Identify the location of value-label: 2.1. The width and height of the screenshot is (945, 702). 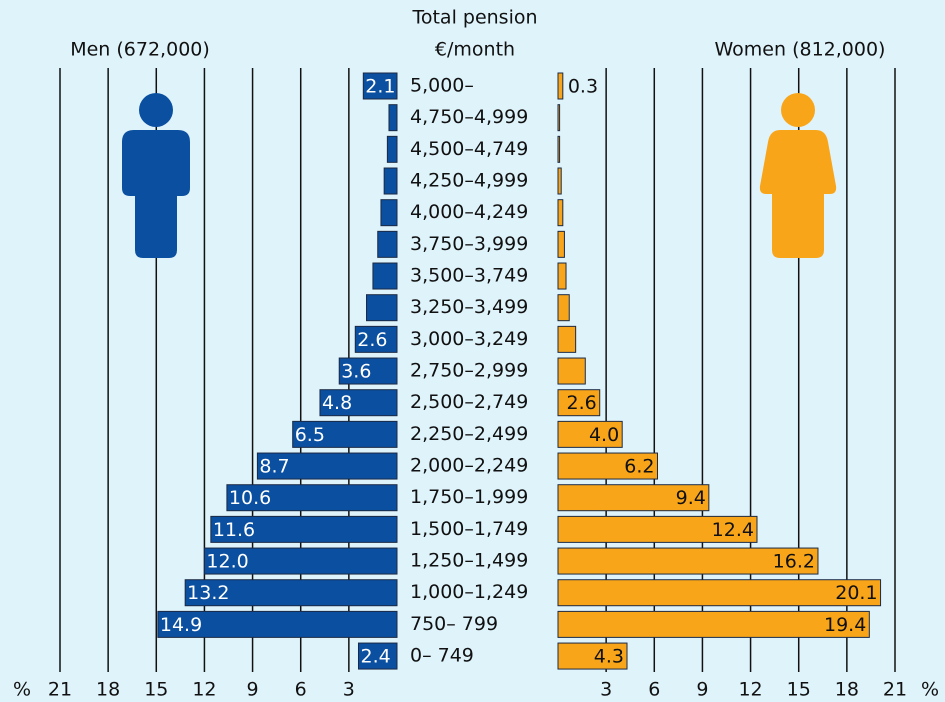
(380, 87).